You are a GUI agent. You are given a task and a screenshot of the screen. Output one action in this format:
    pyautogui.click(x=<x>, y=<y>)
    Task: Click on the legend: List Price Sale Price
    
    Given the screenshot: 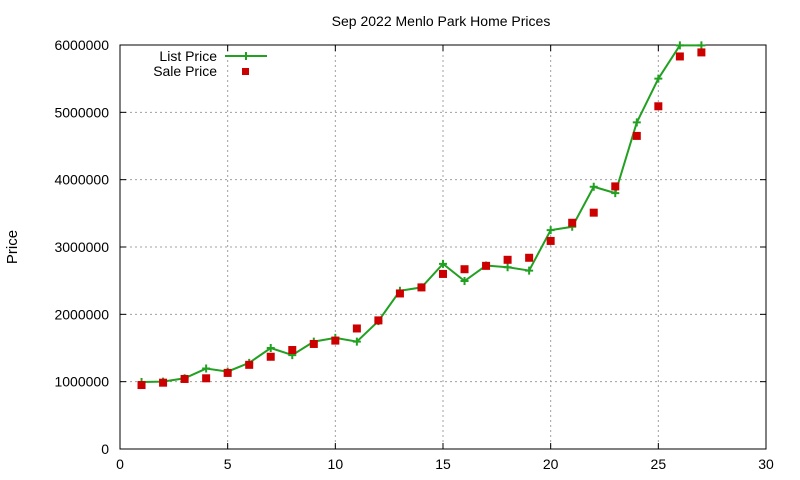 What is the action you would take?
    pyautogui.click(x=210, y=63)
    